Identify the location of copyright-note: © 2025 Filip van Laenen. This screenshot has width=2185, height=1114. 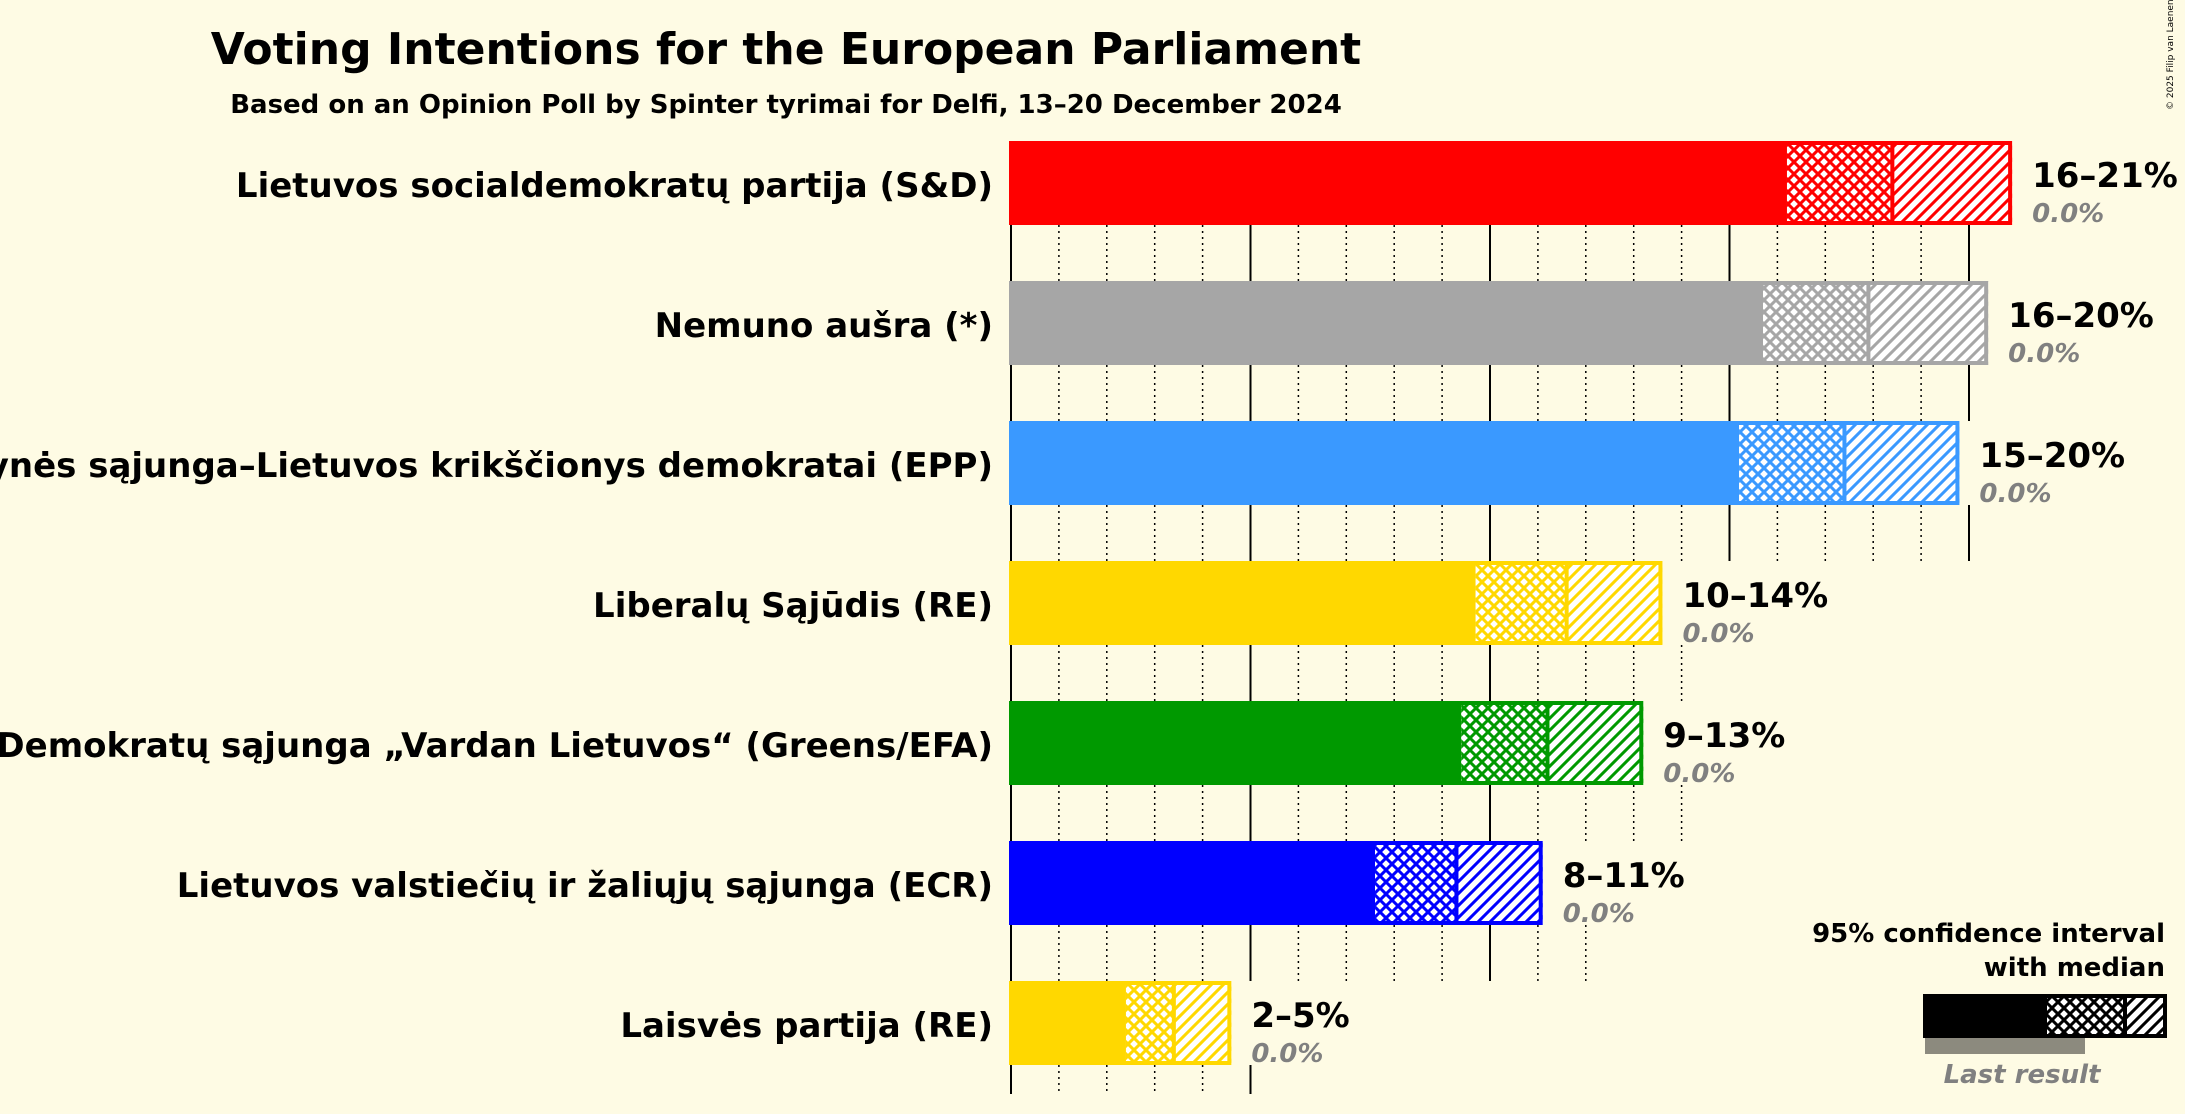
(2171, 55).